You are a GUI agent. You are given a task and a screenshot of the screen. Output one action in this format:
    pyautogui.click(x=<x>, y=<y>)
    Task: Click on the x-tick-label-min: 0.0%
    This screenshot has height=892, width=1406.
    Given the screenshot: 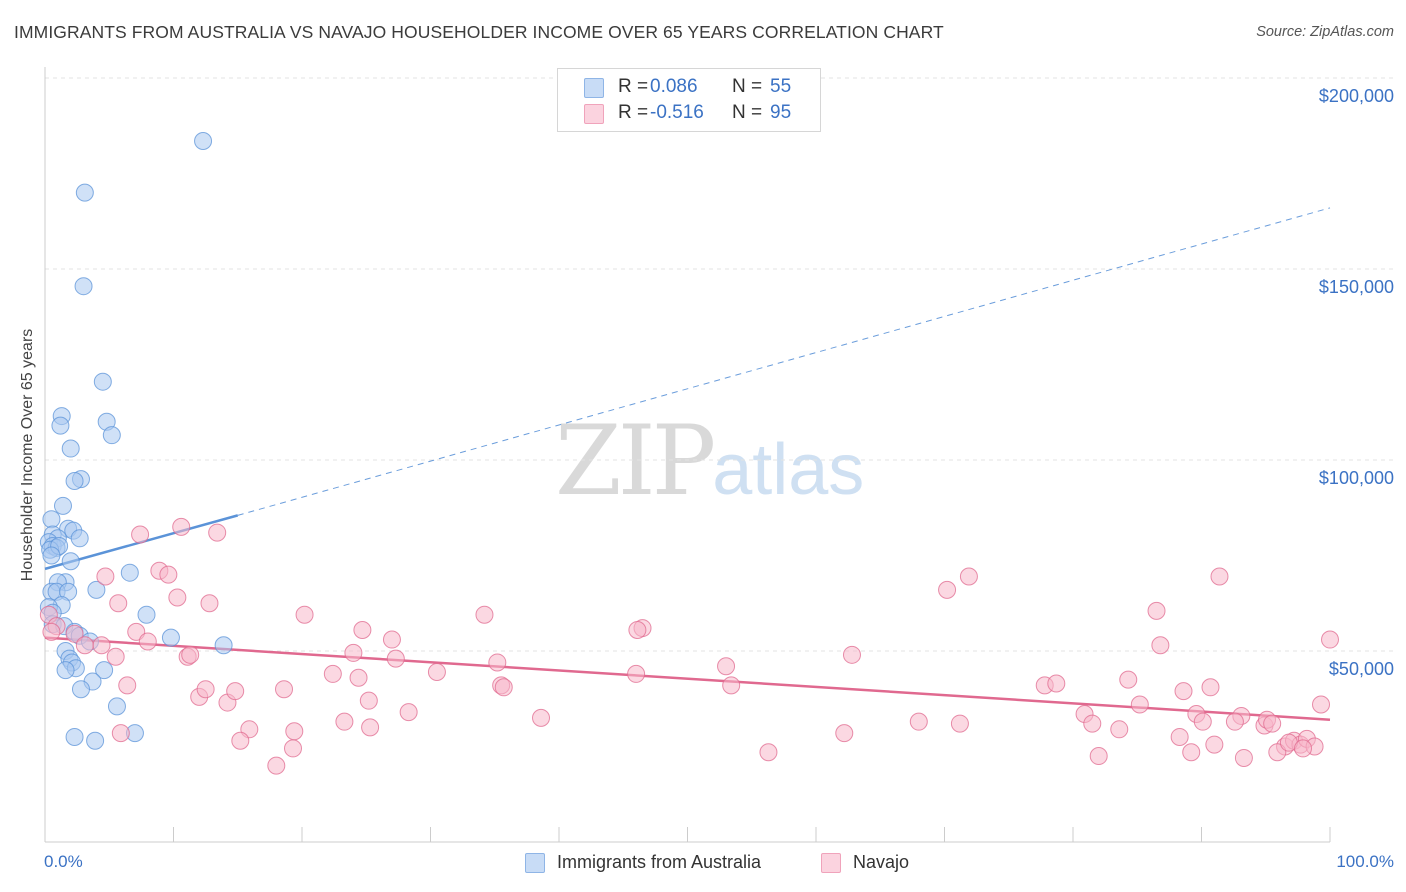 What is the action you would take?
    pyautogui.click(x=63, y=861)
    